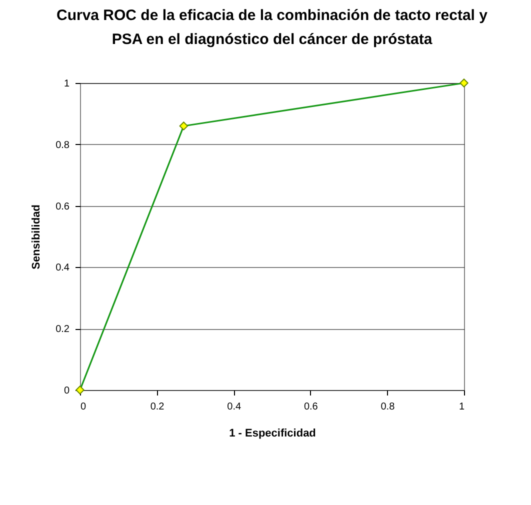 The height and width of the screenshot is (505, 531). Describe the element at coordinates (461, 407) in the screenshot. I see `x-tick-label: 1` at that location.